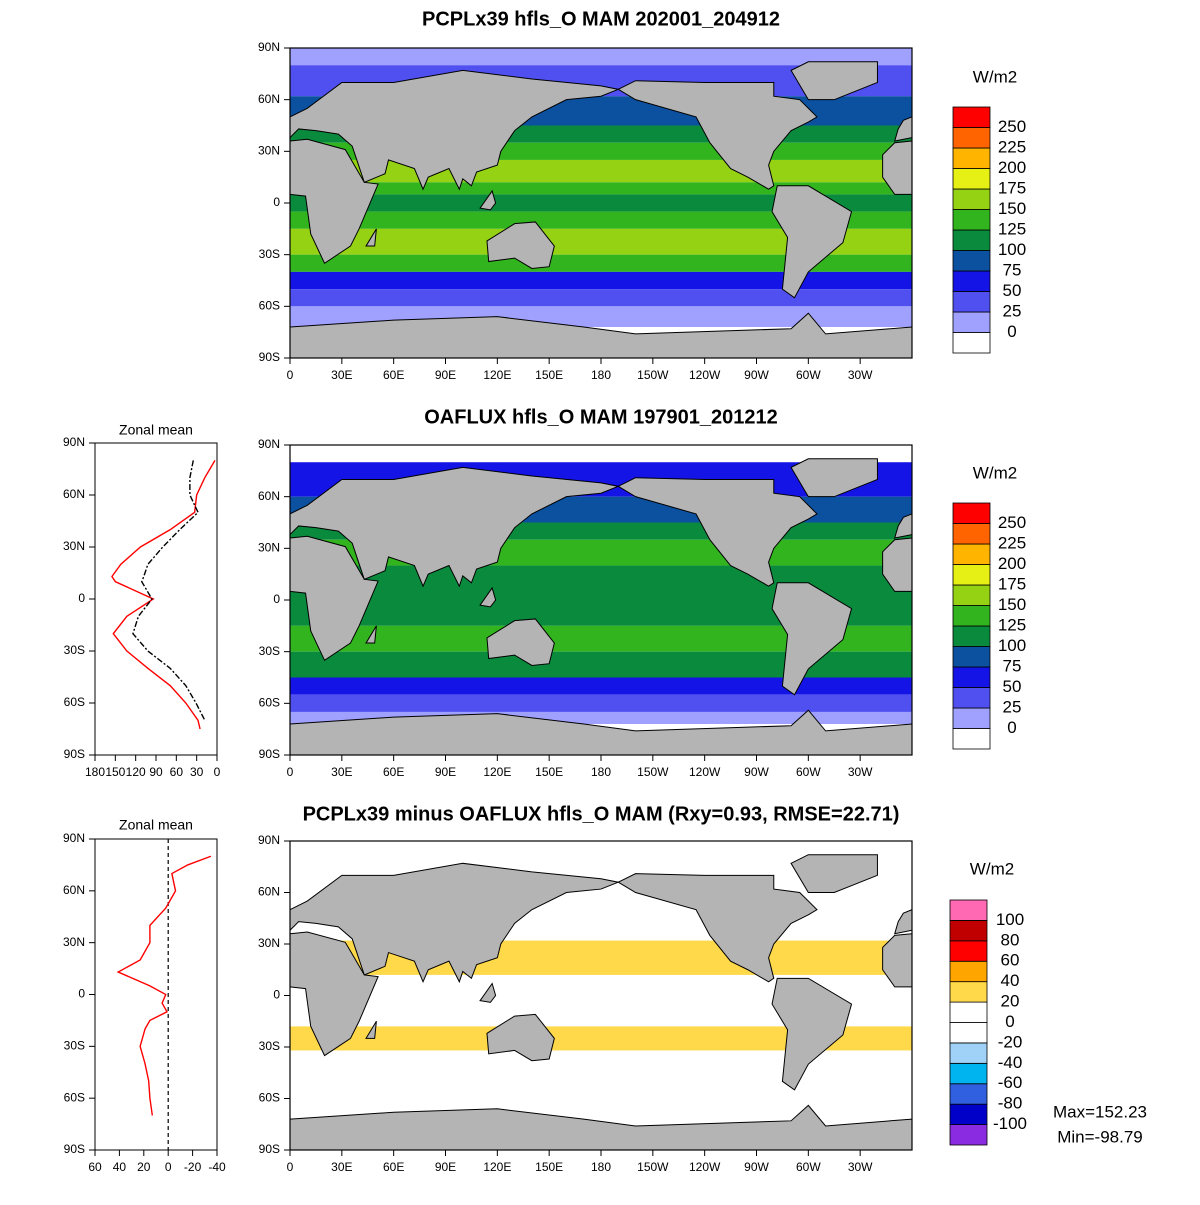 The height and width of the screenshot is (1205, 1200). Describe the element at coordinates (1012, 228) in the screenshot. I see `colorbar-label: 125` at that location.